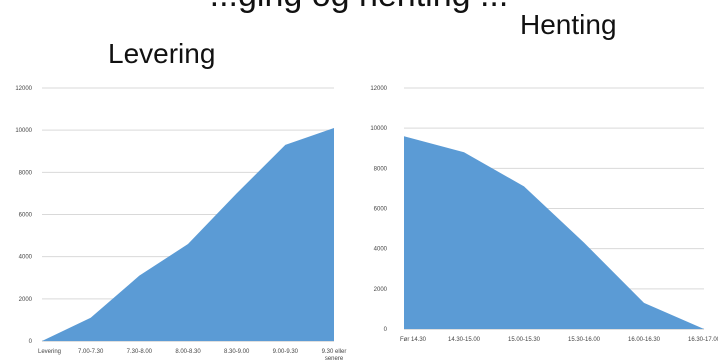 The image size is (718, 363). Describe the element at coordinates (524, 340) in the screenshot. I see `x-tick-label: 15.00-15.30` at that location.